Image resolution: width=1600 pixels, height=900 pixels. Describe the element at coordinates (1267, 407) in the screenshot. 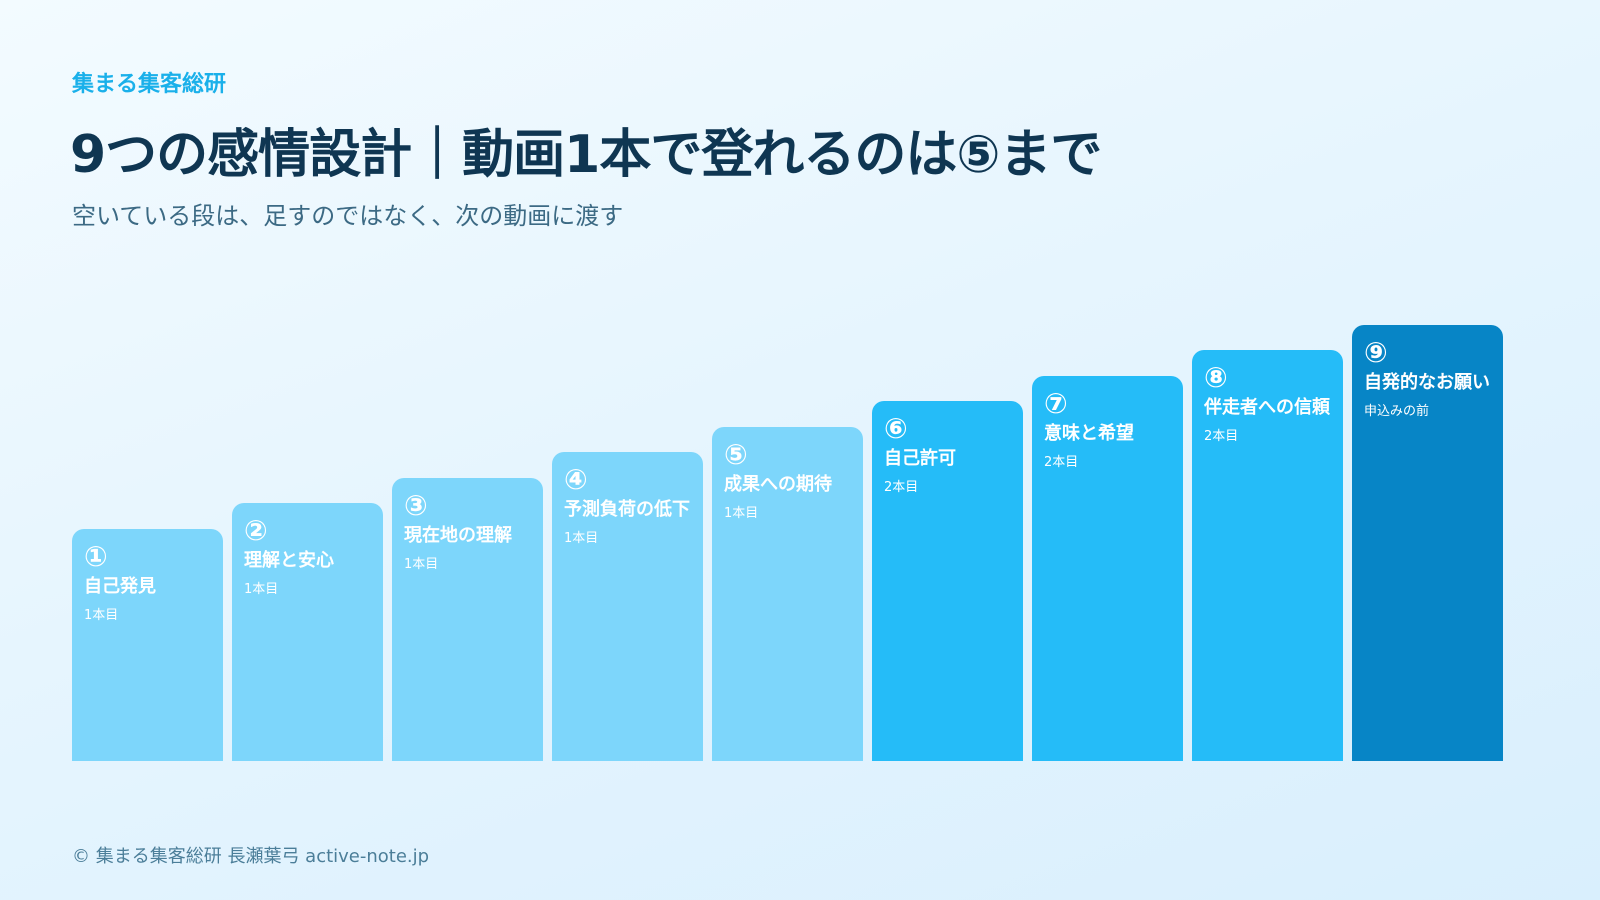

I see `step-label: 伴走者への信頼` at that location.